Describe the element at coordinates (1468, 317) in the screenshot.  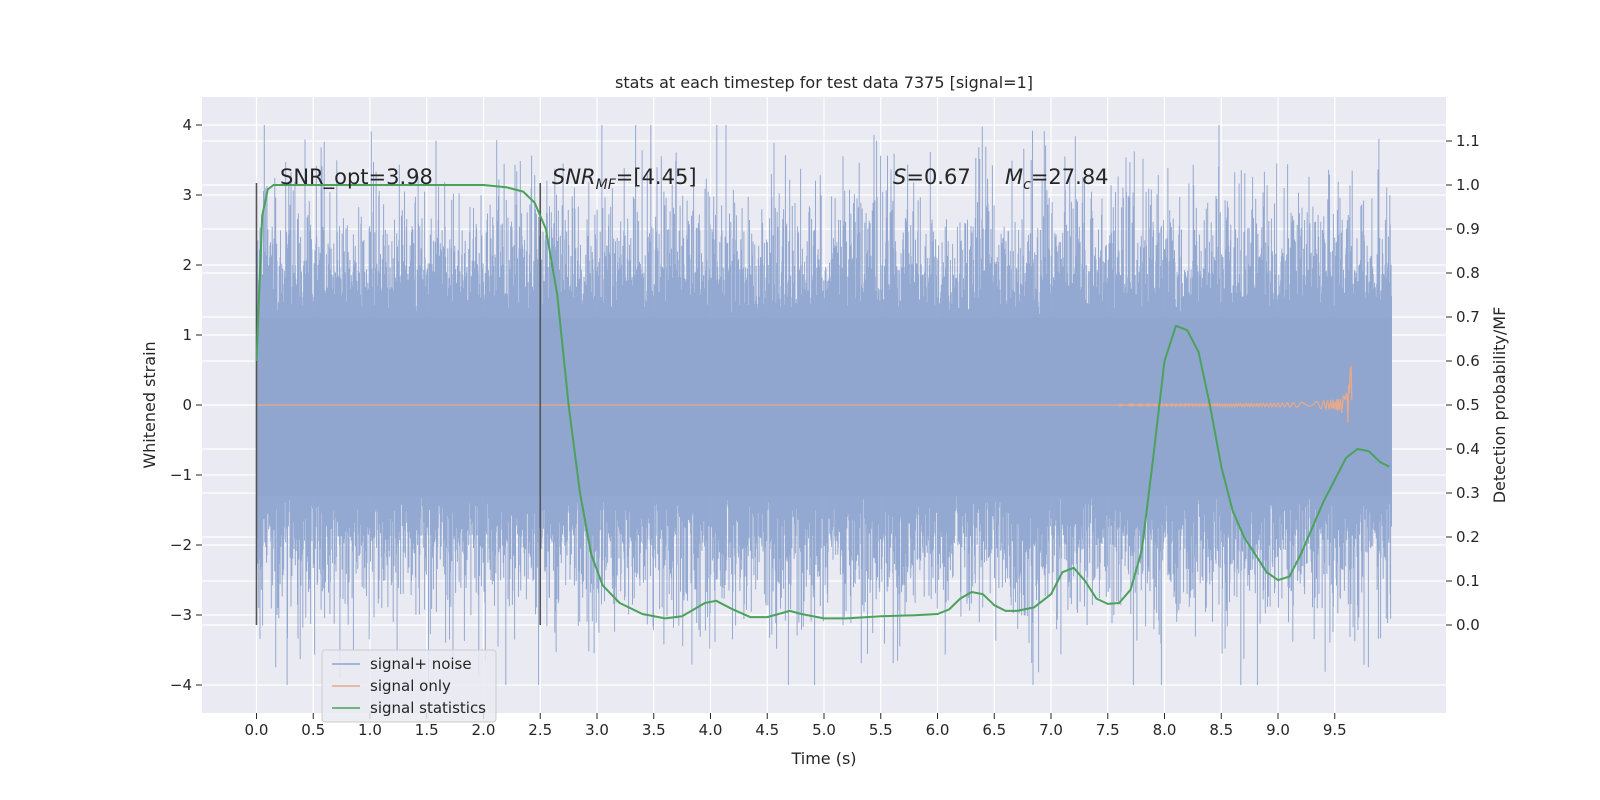
I see `y-right-tick-label-7: 0.7` at that location.